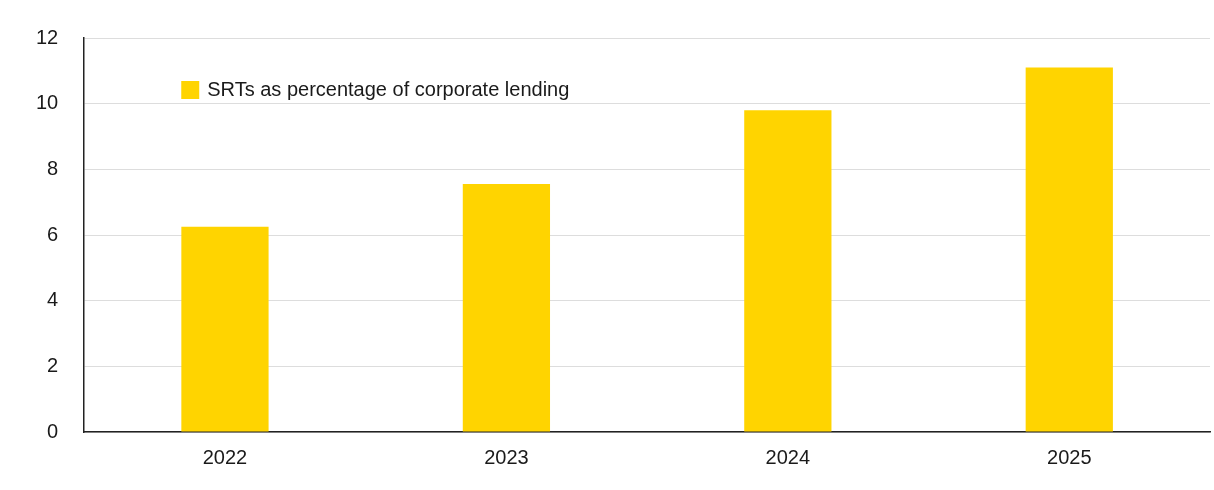 Image resolution: width=1214 pixels, height=490 pixels. Describe the element at coordinates (788, 456) in the screenshot. I see `x-tick-label: 2024` at that location.